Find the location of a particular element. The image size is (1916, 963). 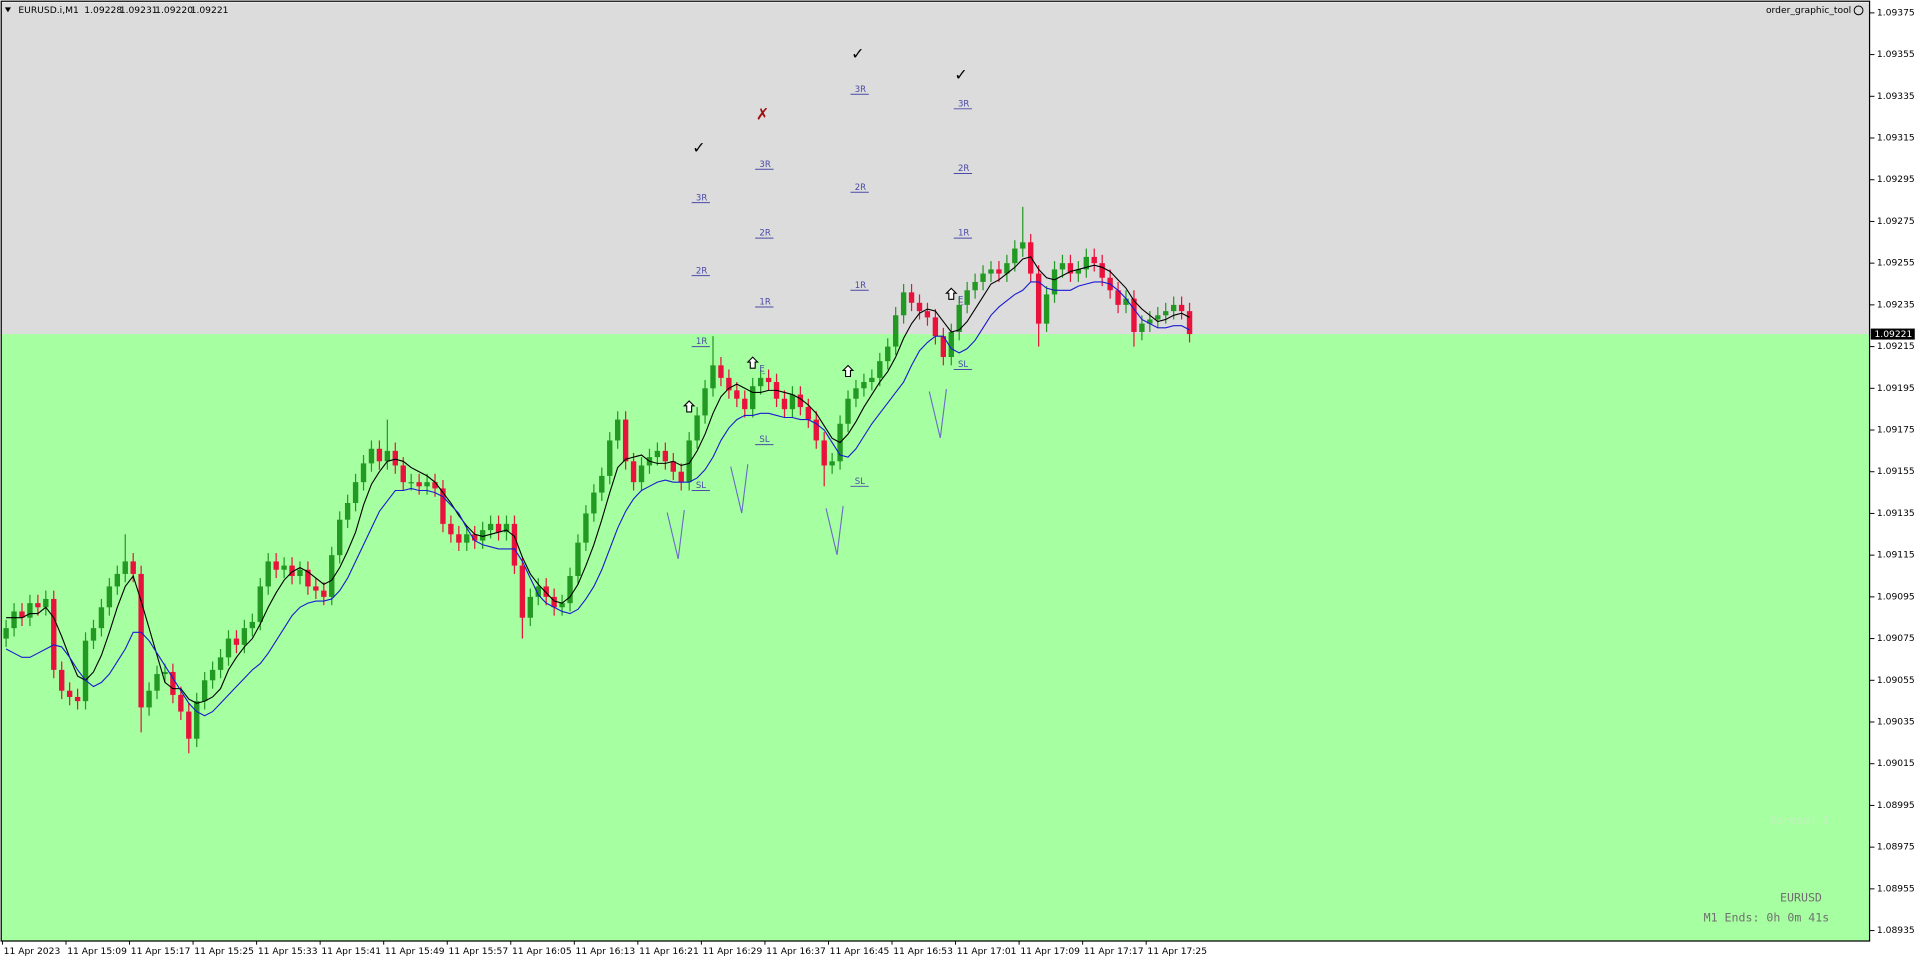

menu-triangle is located at coordinates (7, 10).